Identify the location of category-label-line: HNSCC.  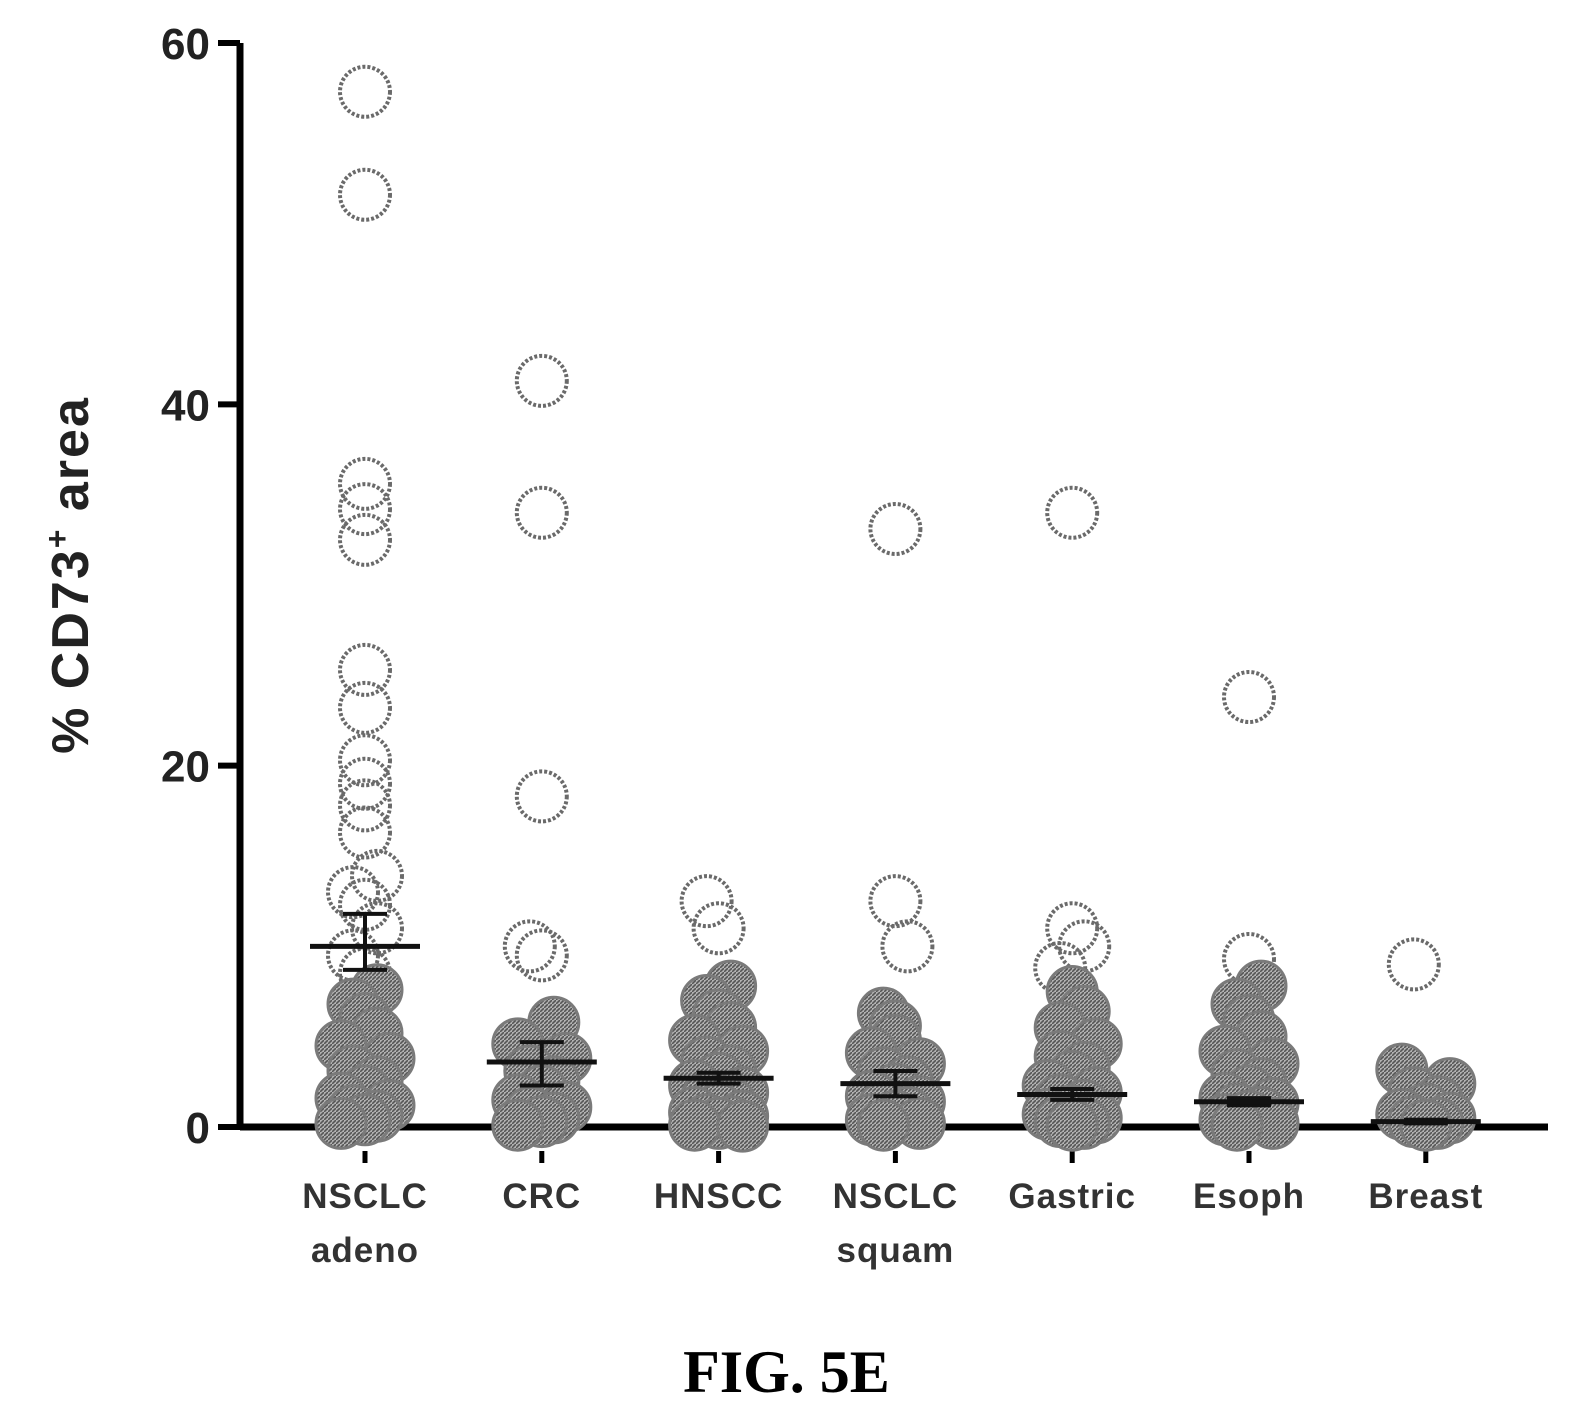
(718, 1196).